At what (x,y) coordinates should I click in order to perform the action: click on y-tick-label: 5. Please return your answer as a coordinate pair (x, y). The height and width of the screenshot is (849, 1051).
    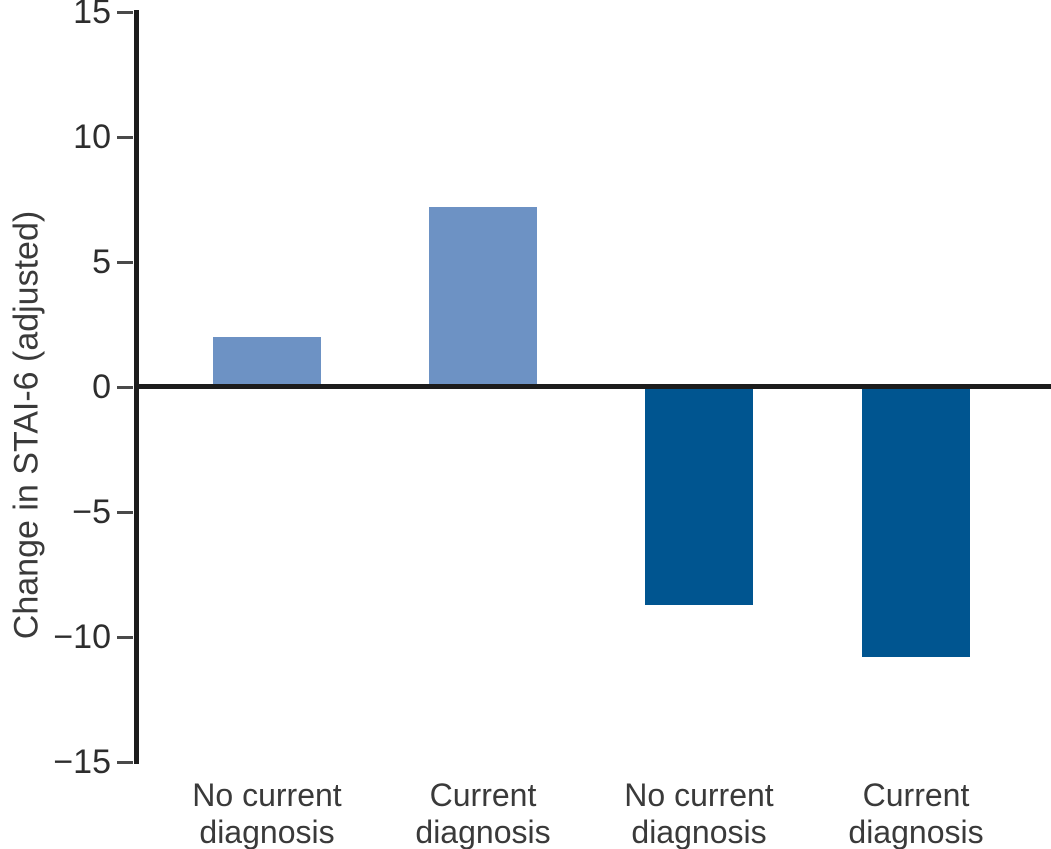
    Looking at the image, I should click on (101, 262).